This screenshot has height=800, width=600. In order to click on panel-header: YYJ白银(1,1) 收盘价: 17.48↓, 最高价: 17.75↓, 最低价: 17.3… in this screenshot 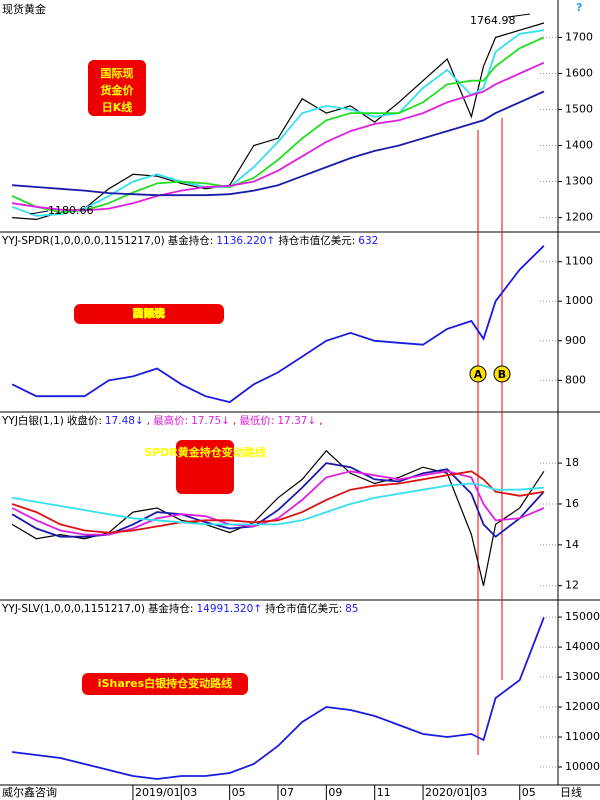, I will do `click(162, 420)`.